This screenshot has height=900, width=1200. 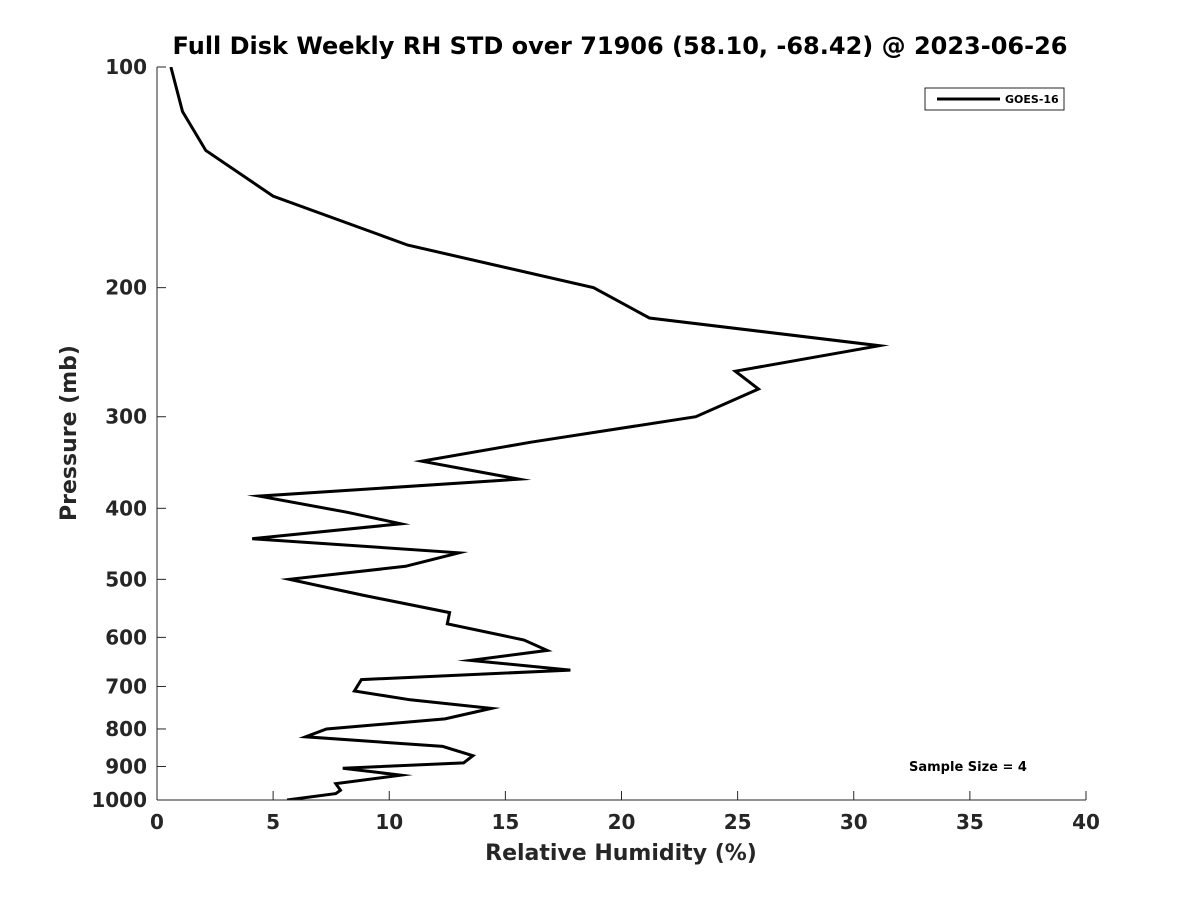 What do you see at coordinates (505, 822) in the screenshot?
I see `x-tick-label: 15` at bounding box center [505, 822].